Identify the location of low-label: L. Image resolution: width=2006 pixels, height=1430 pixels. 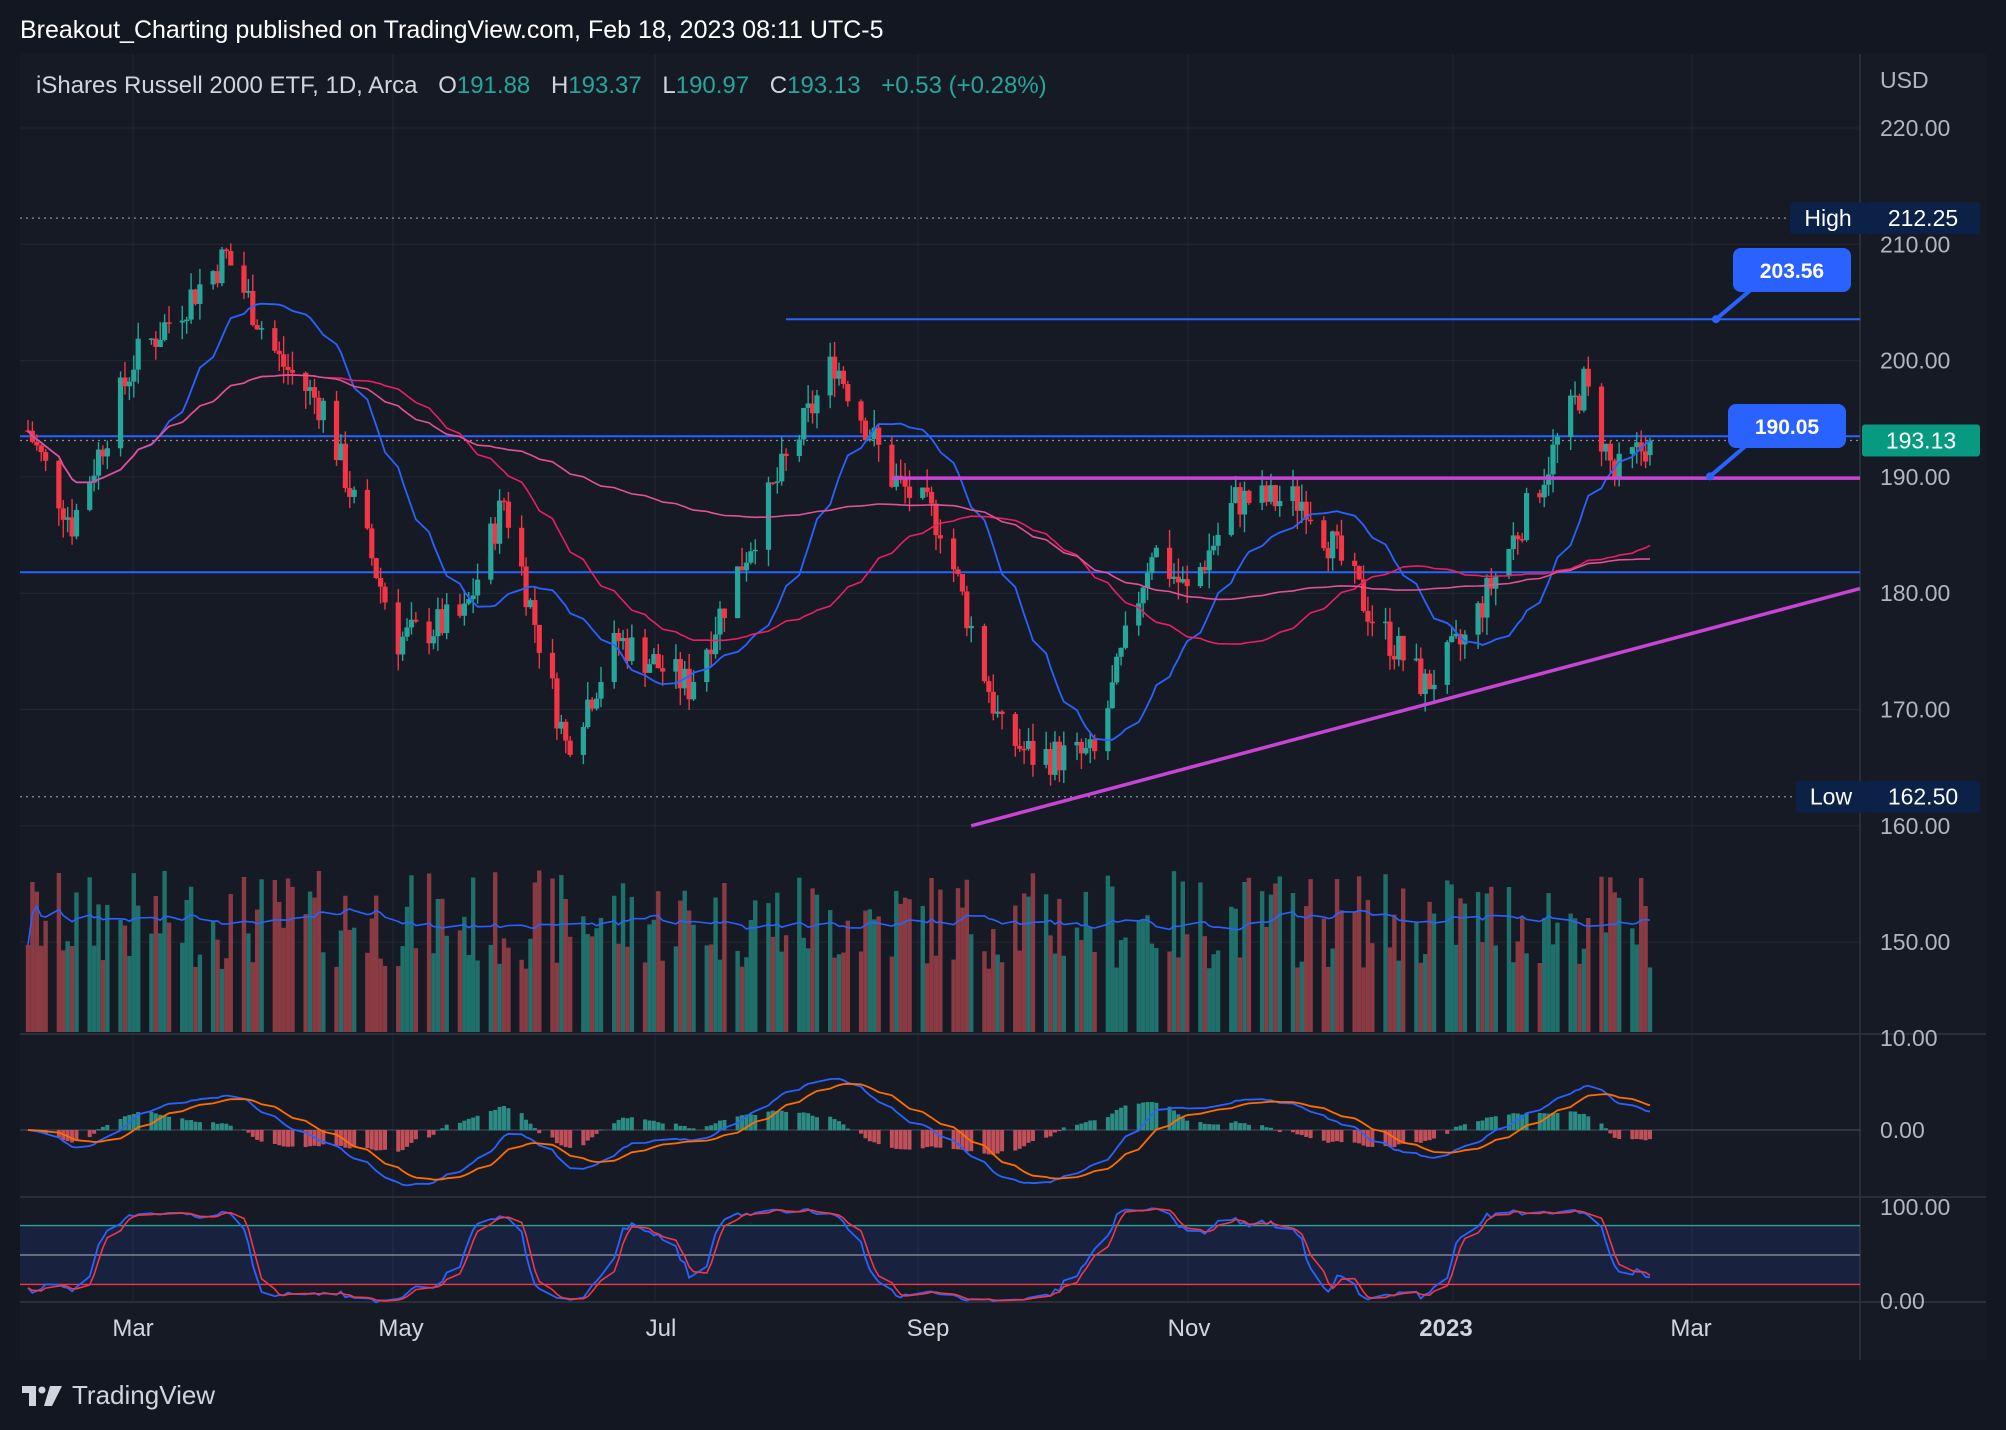
(669, 85).